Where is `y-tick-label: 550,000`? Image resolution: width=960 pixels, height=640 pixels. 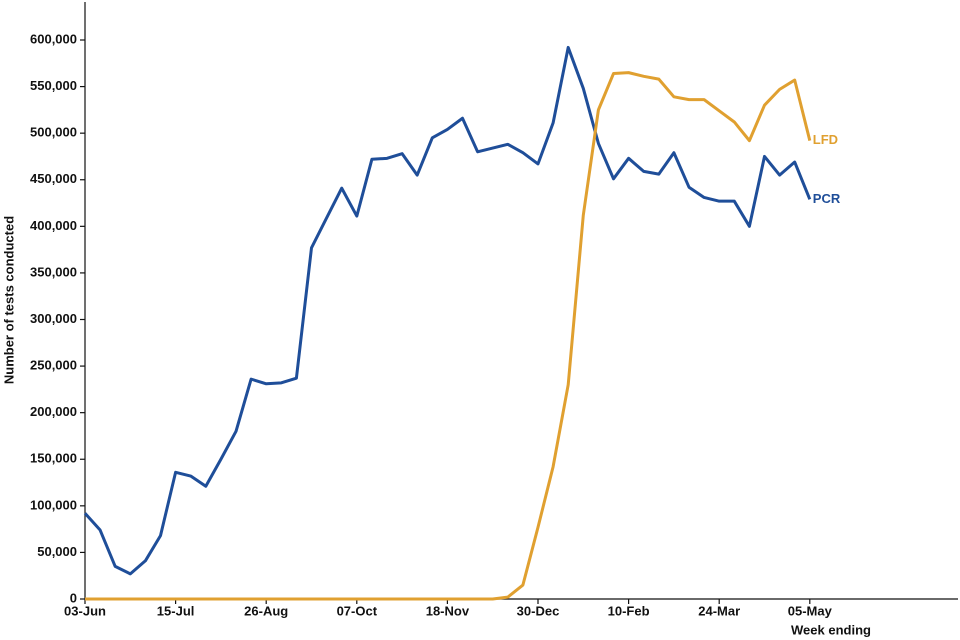 y-tick-label: 550,000 is located at coordinates (53, 85).